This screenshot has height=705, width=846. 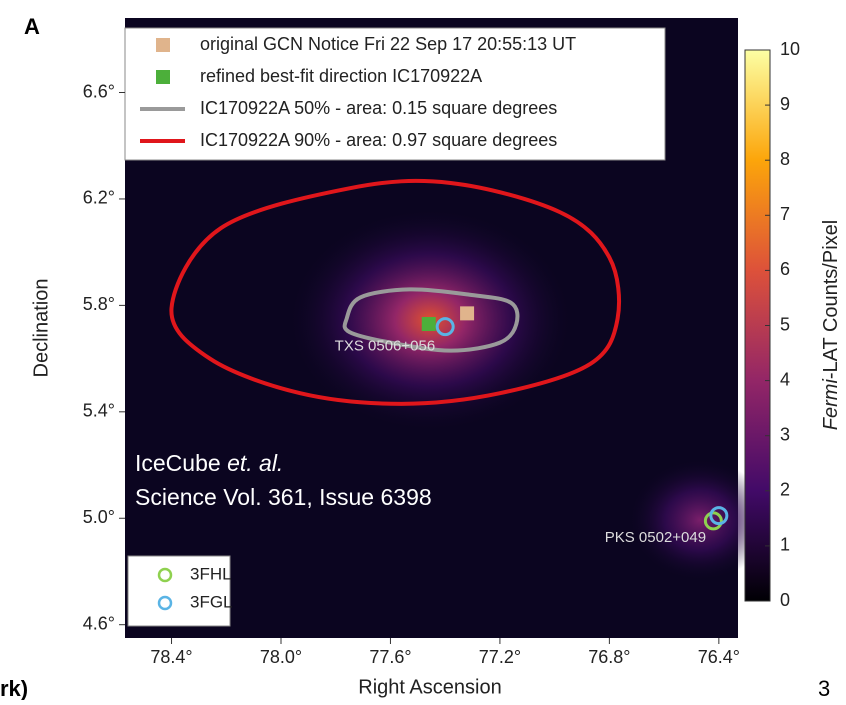 I want to click on colorbar-tick-label: 10, so click(x=790, y=49).